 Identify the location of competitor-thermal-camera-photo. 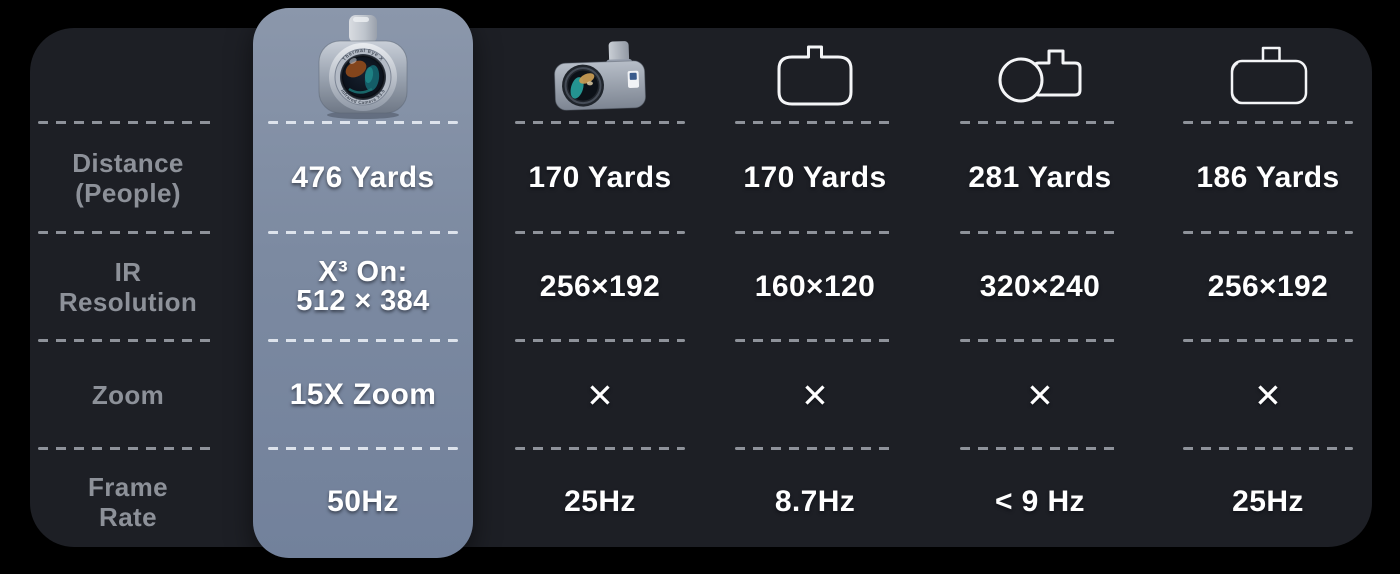
(600, 75).